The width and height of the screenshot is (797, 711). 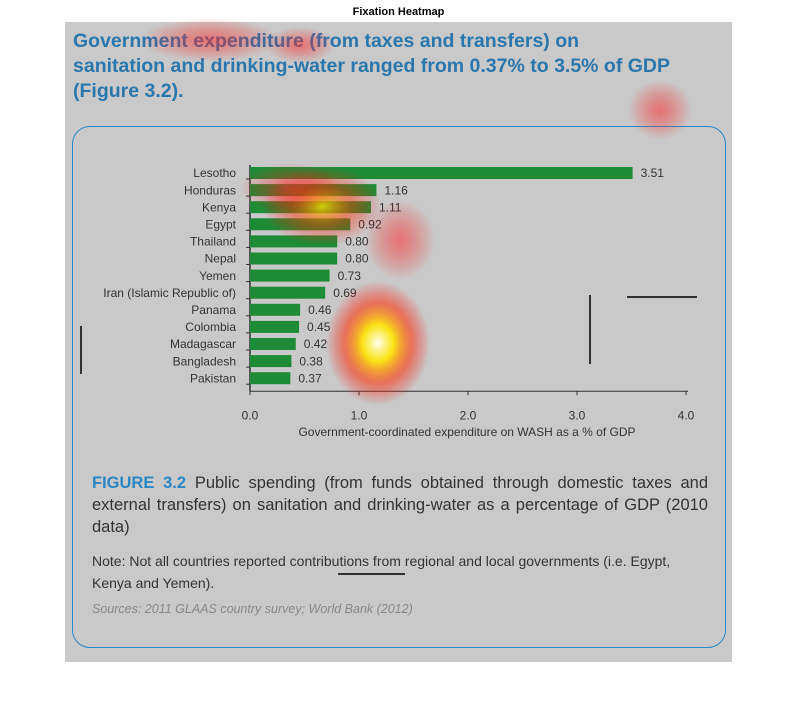 I want to click on value-label: 0.69, so click(x=345, y=293).